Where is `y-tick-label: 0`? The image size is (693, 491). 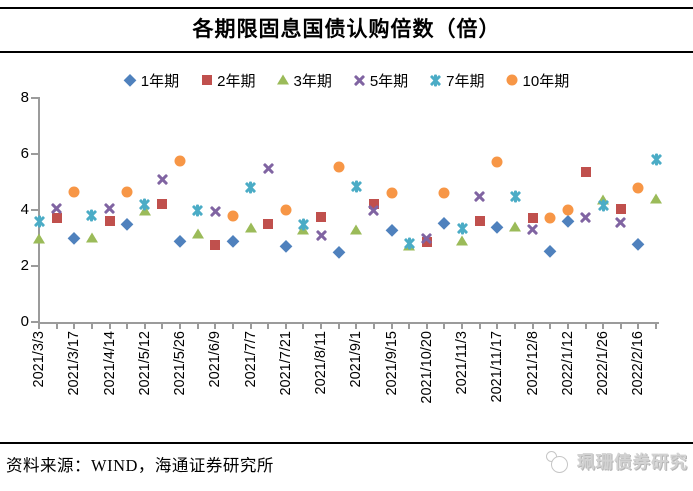 y-tick-label: 0 is located at coordinates (24, 321).